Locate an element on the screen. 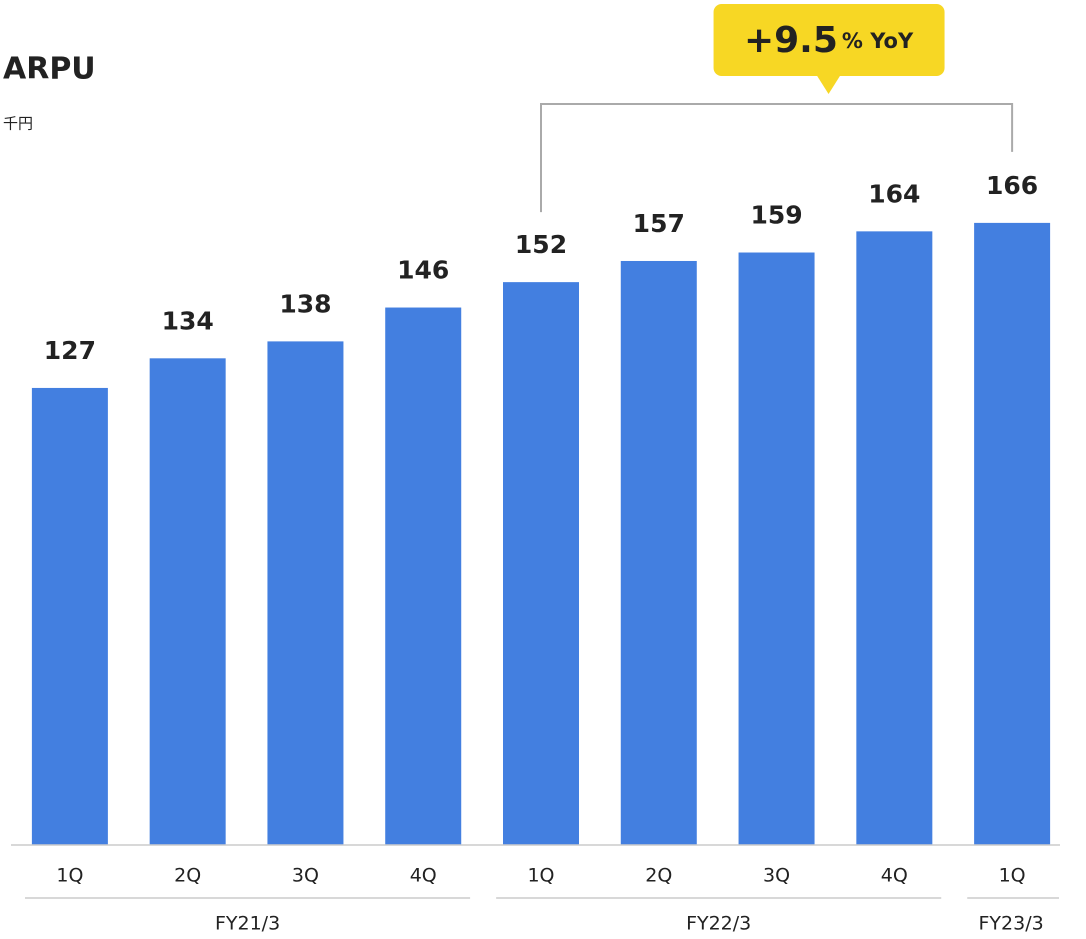 This screenshot has width=1086, height=939. value-label: 127 is located at coordinates (70, 350).